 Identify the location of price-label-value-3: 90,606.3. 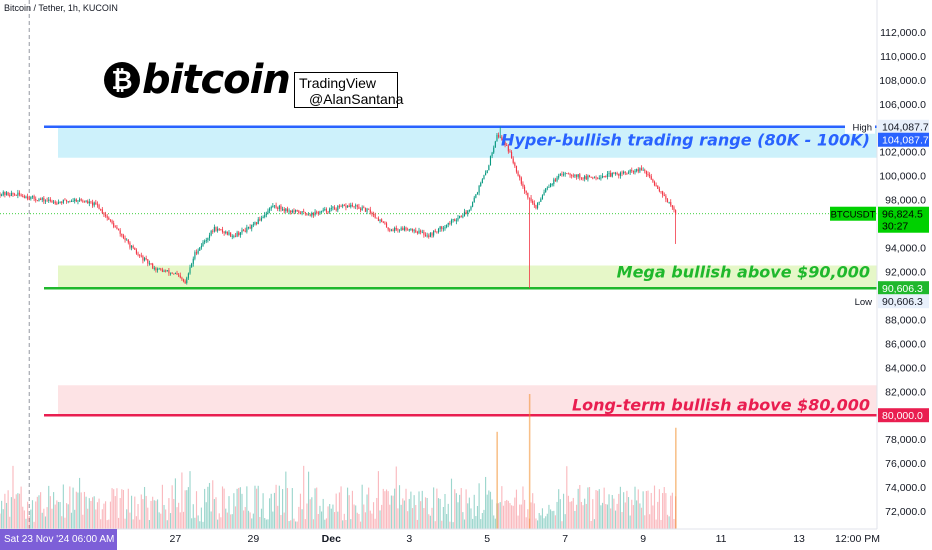
(902, 289).